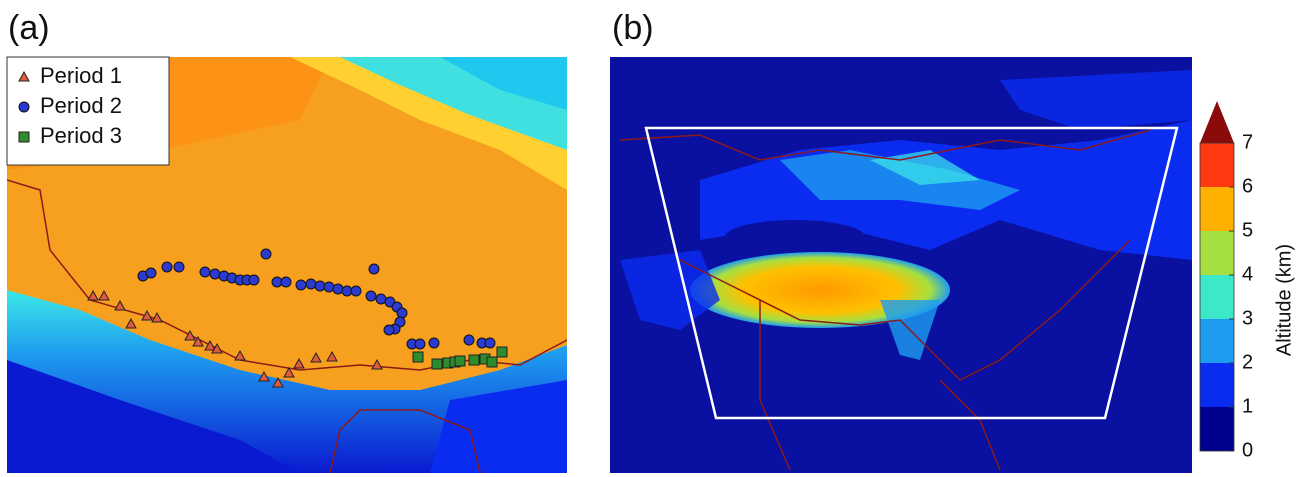  I want to click on legend-box, so click(88, 111).